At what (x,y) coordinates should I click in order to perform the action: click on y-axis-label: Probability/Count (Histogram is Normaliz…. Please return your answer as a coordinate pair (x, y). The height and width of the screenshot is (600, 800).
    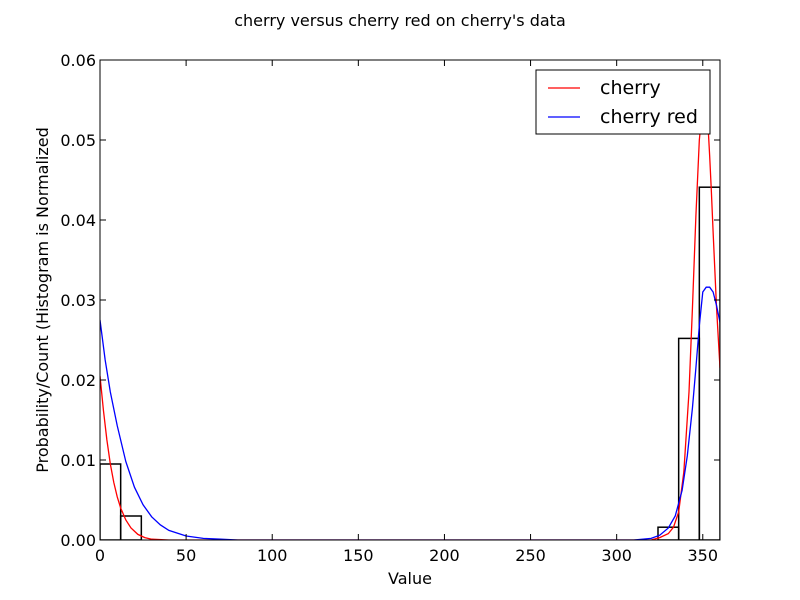
    Looking at the image, I should click on (42, 300).